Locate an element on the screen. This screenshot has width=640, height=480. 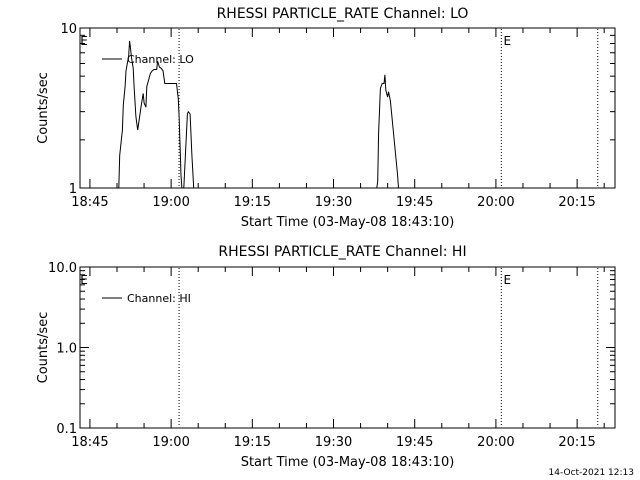
chart-title: RHESSI PARTICLE_RATE Channel: LO is located at coordinates (343, 14).